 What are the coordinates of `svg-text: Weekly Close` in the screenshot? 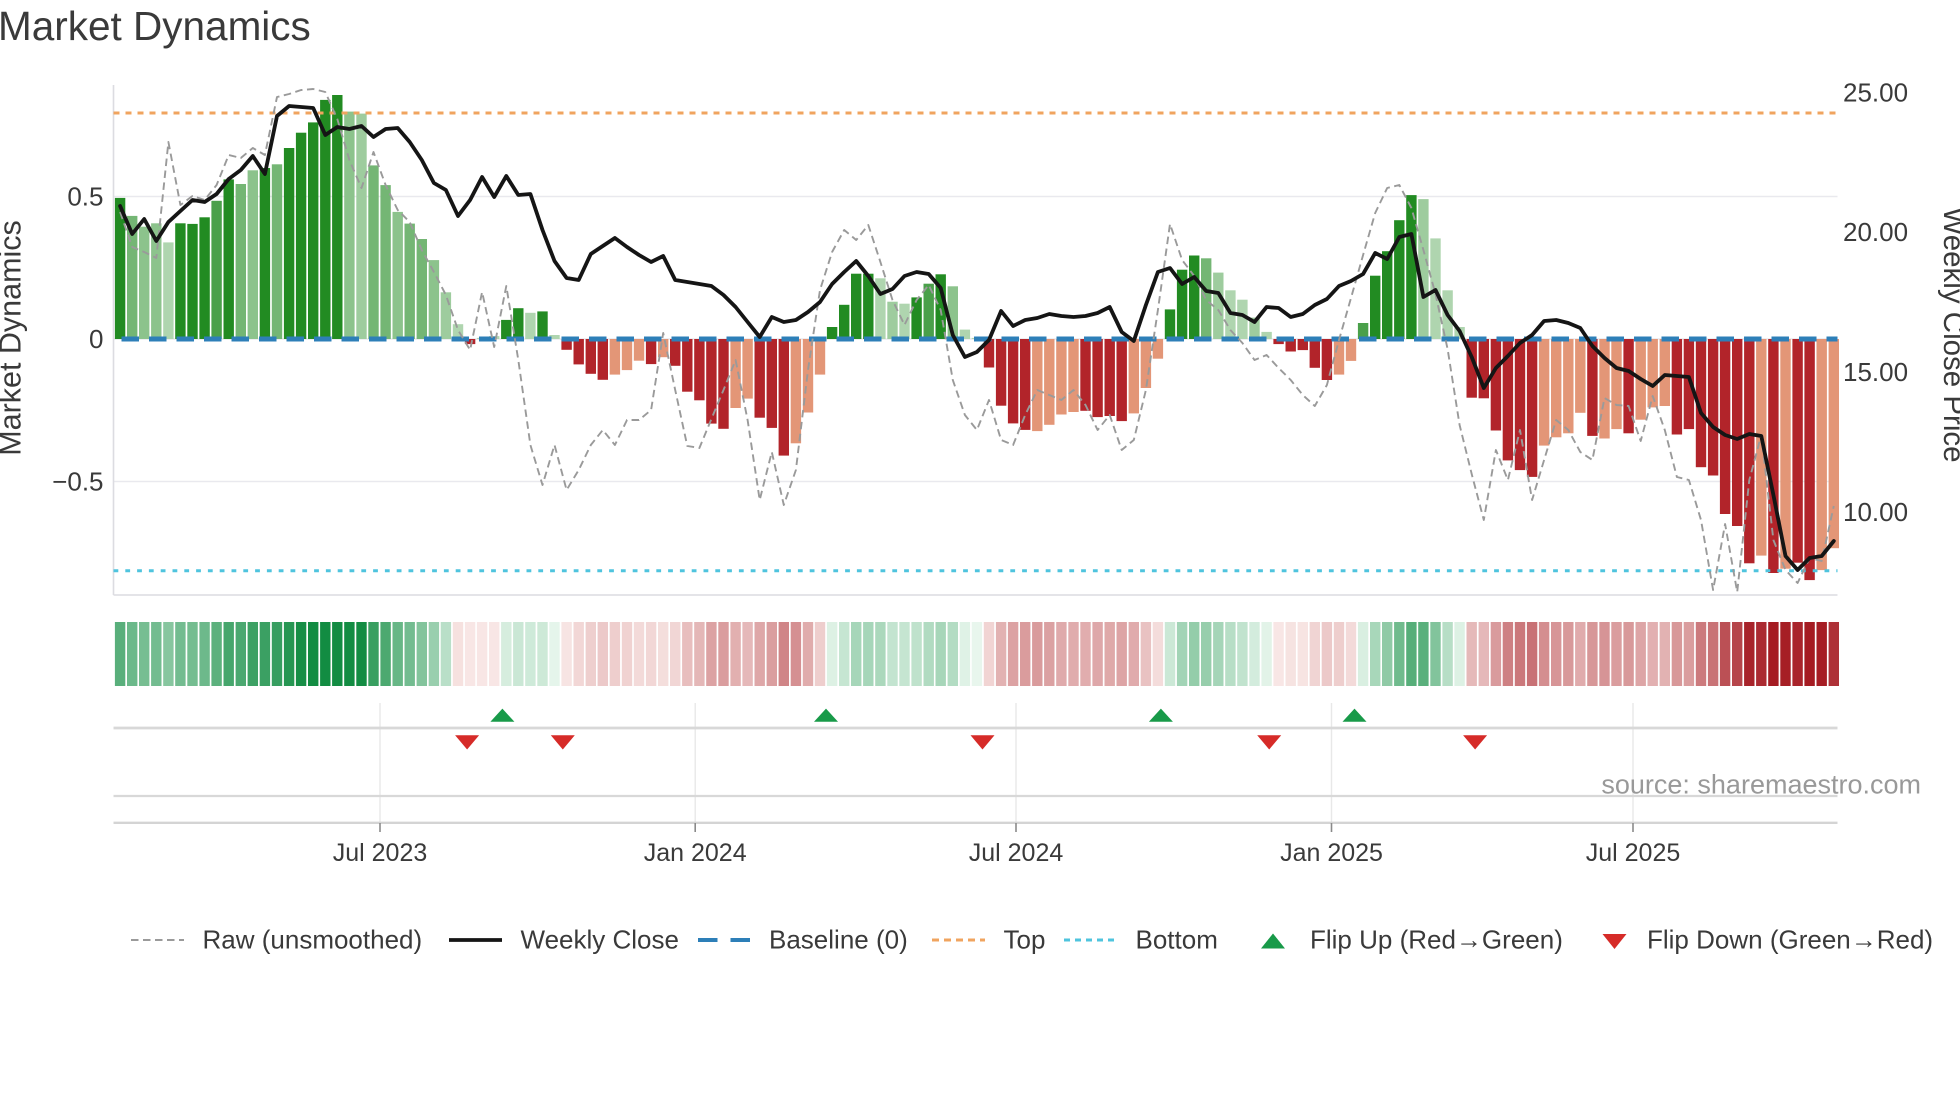 It's located at (600, 940).